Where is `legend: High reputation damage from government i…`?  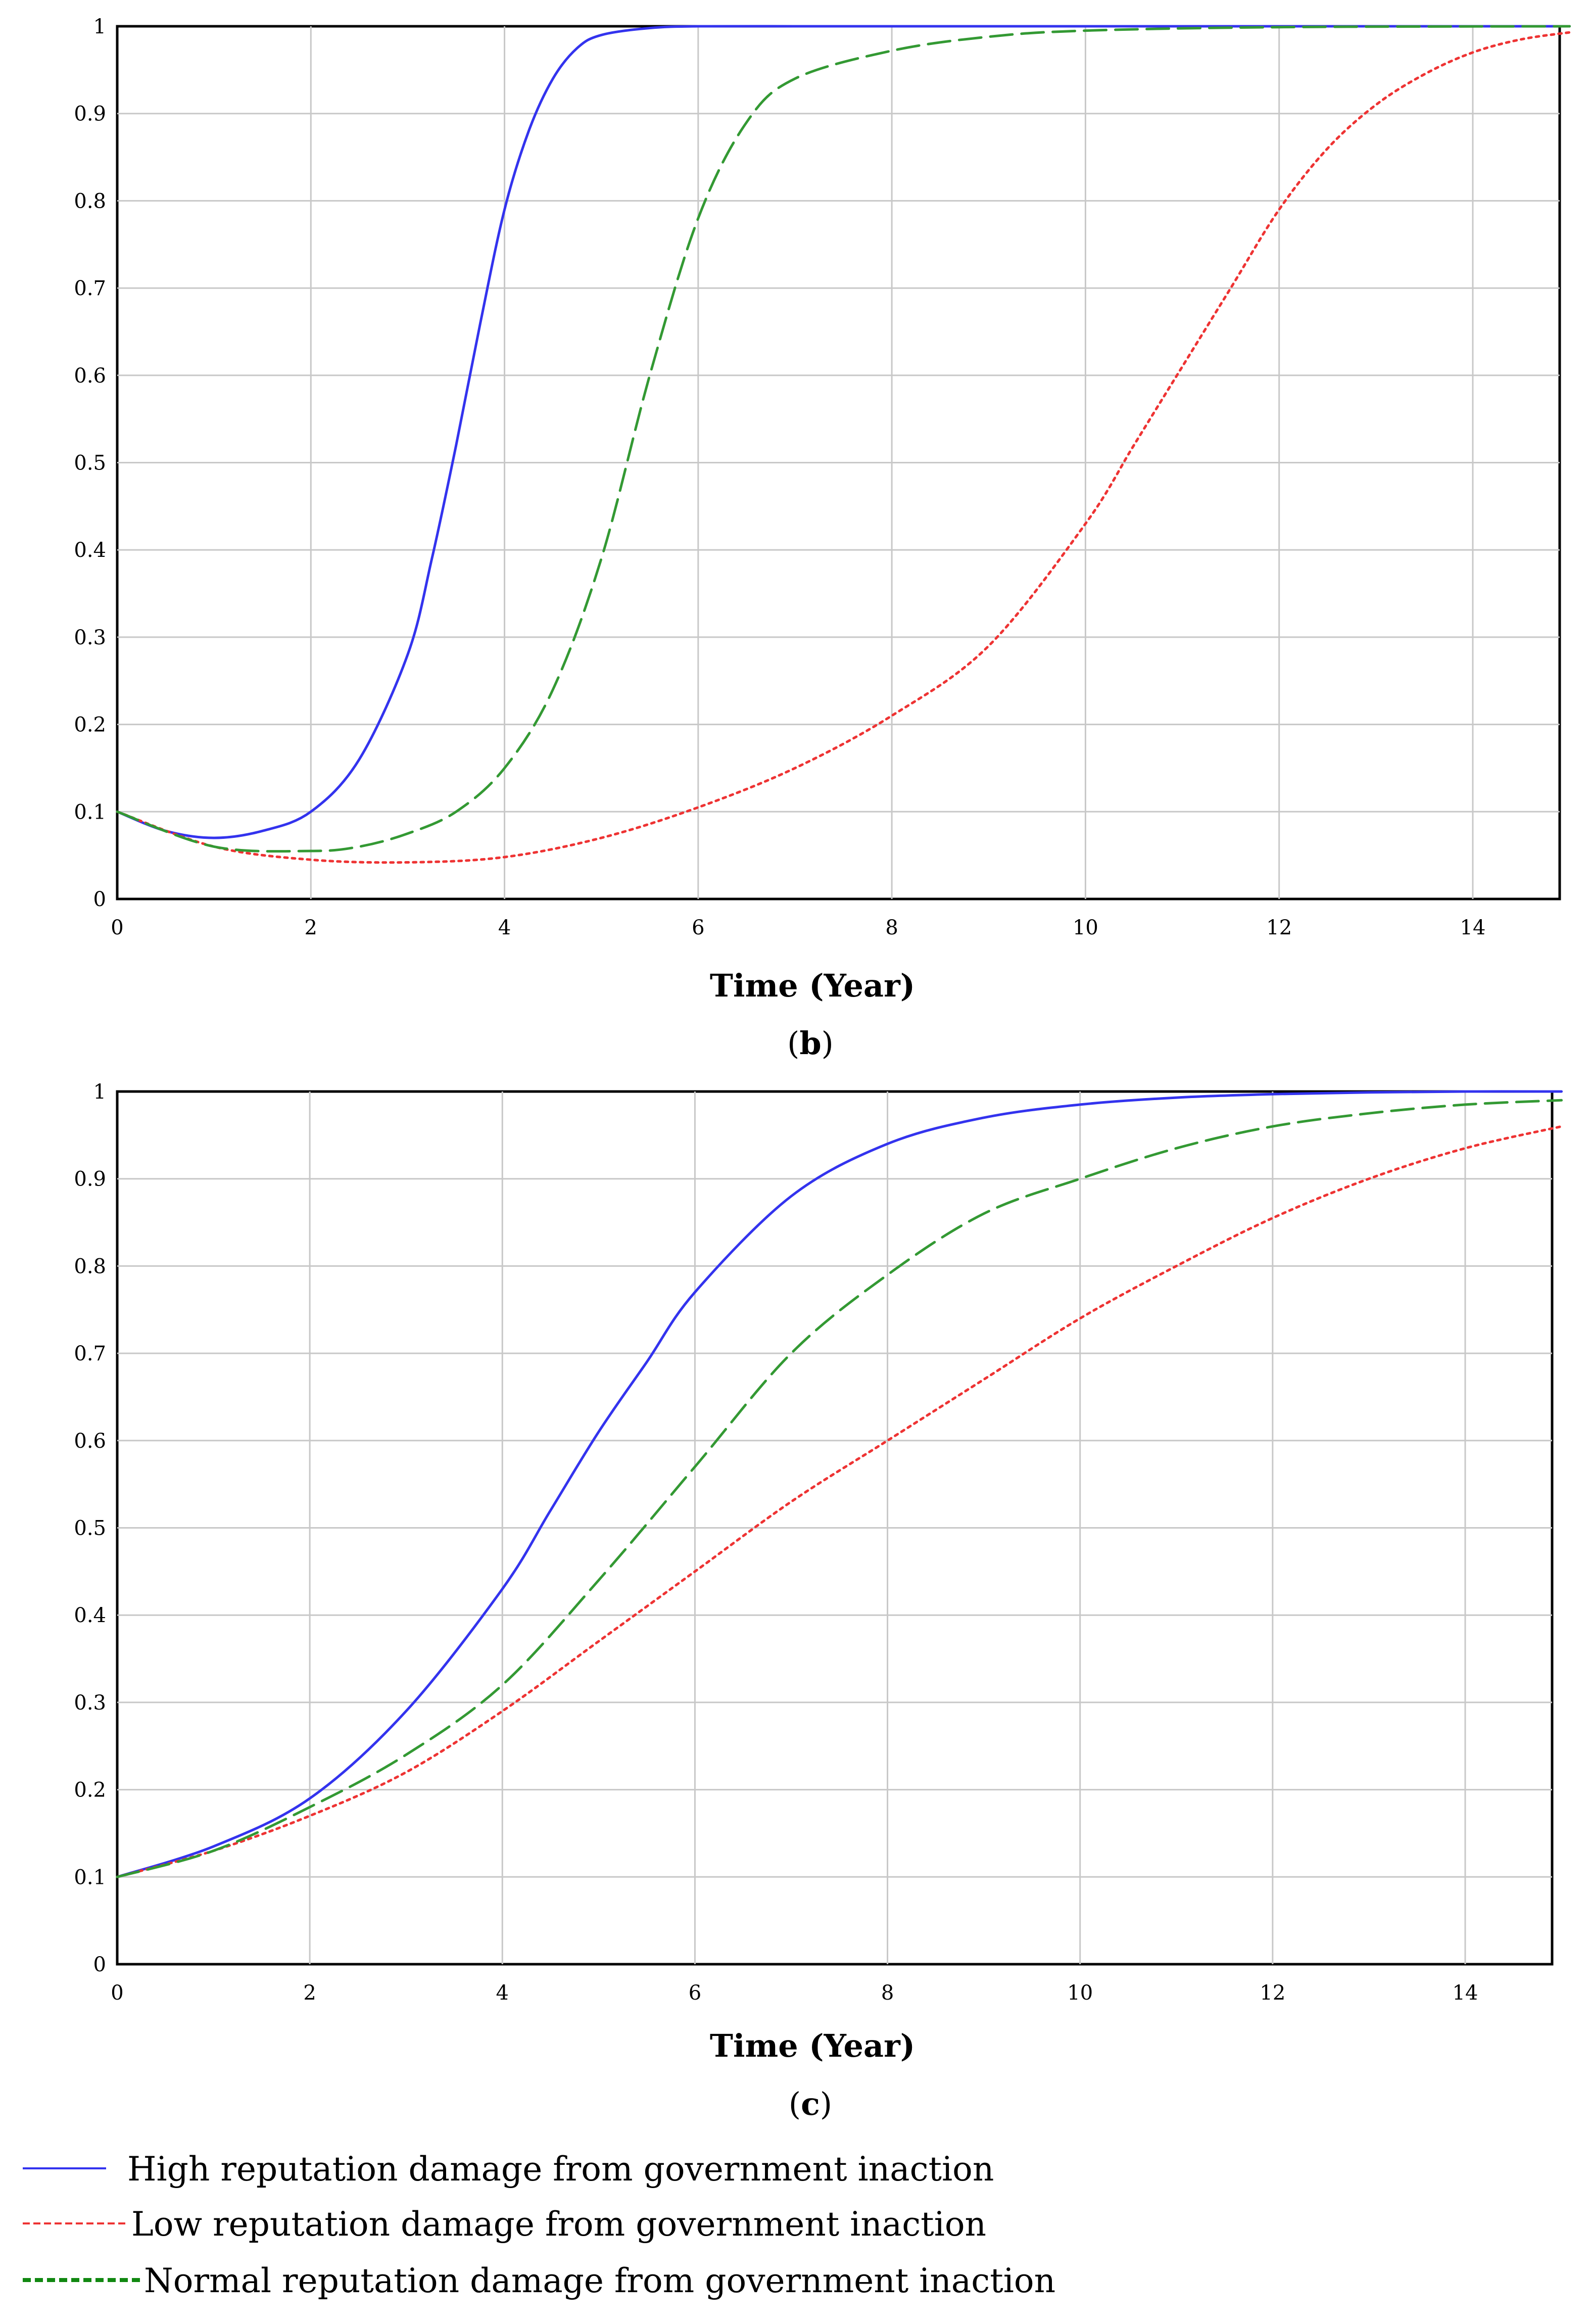
legend: High reputation damage from government i… is located at coordinates (539, 2225).